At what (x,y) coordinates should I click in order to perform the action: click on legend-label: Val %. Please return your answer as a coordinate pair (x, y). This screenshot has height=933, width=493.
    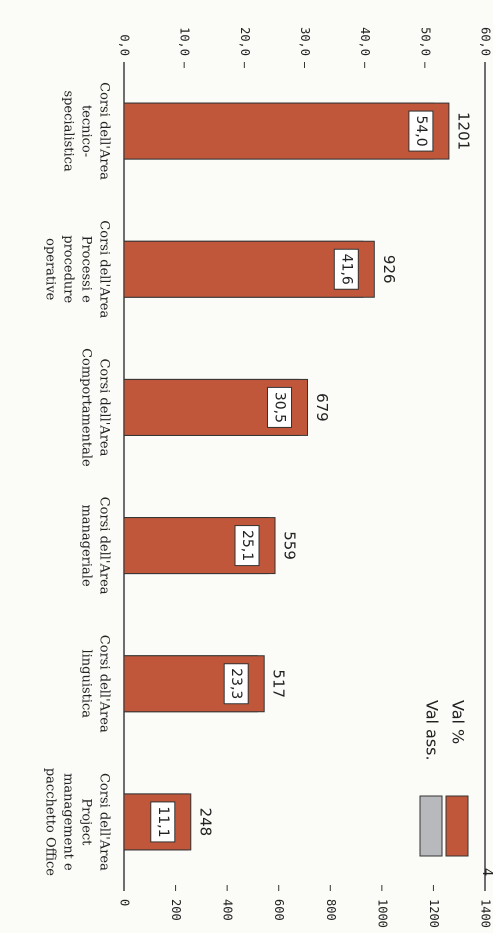
    Looking at the image, I should click on (458, 722).